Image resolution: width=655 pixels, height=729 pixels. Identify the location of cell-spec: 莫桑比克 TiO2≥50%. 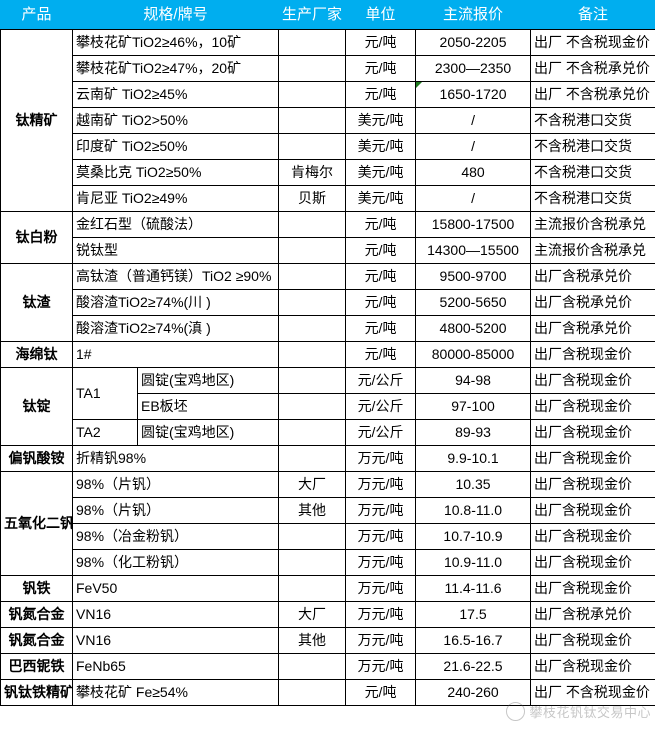
(175, 172).